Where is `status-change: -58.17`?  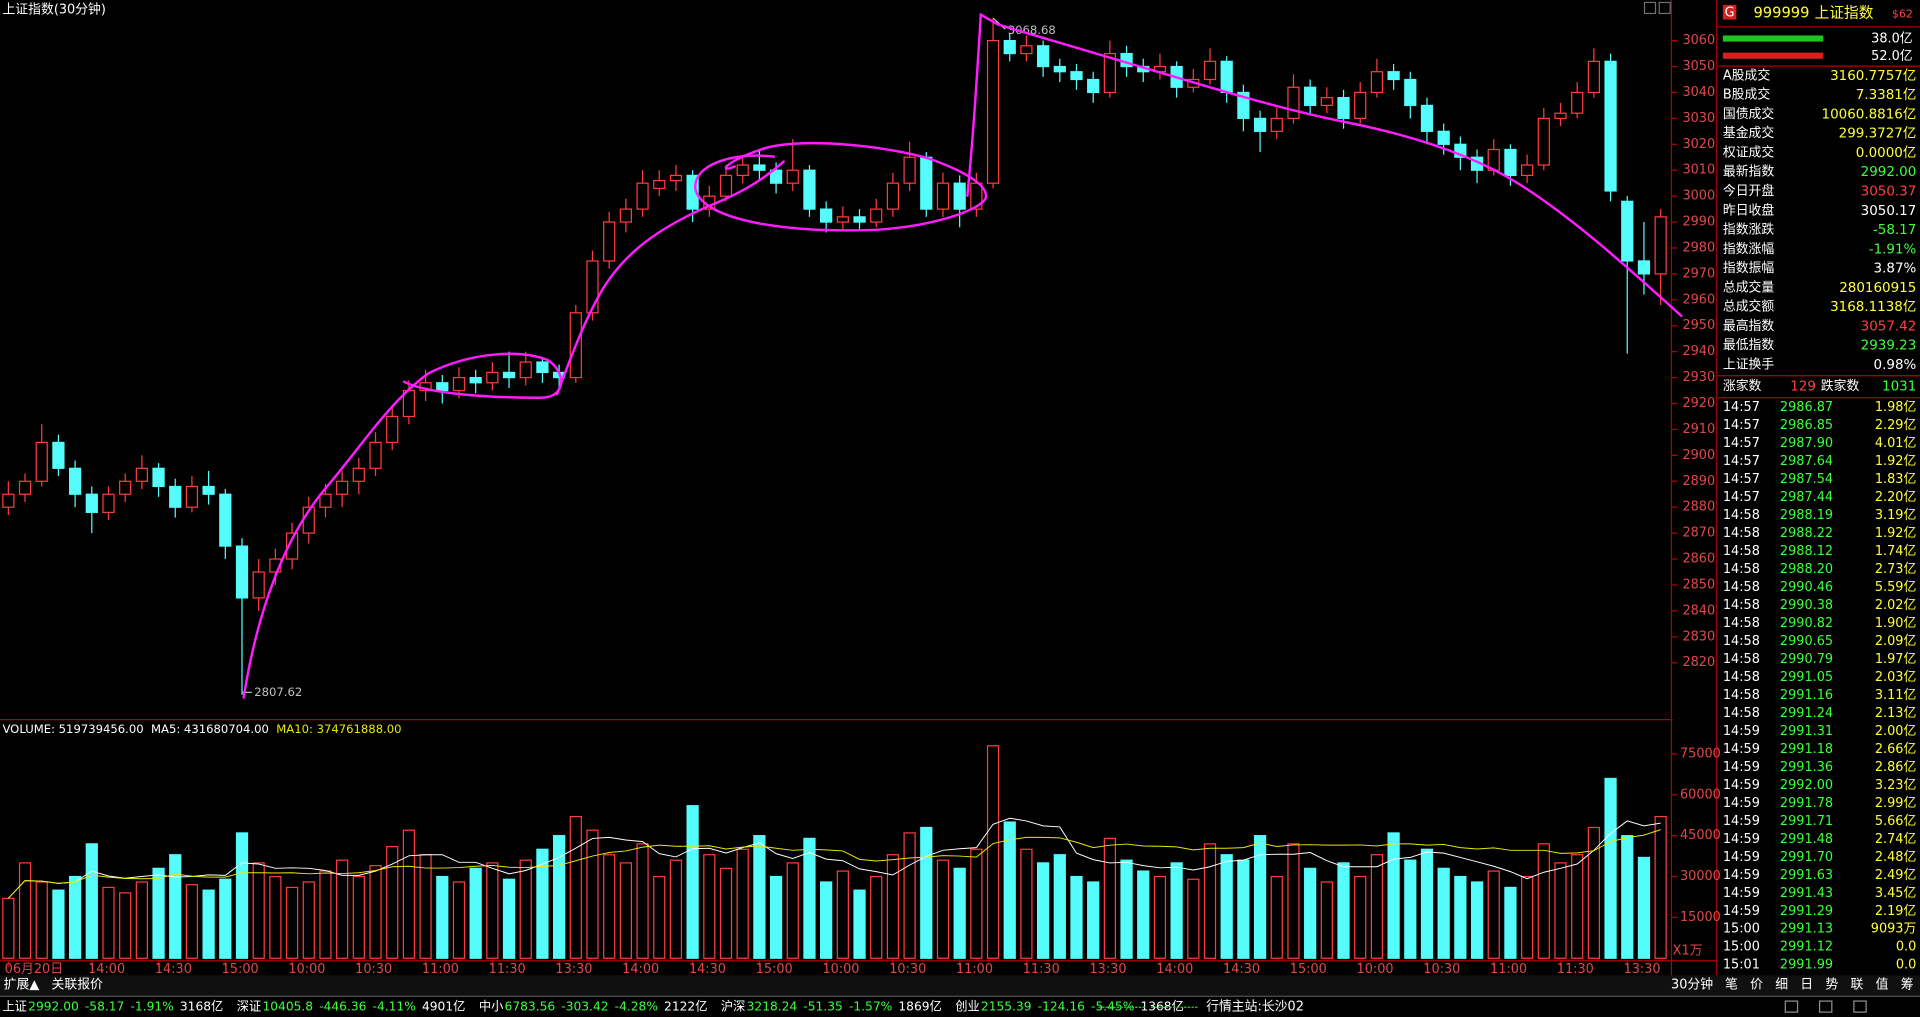
status-change: -58.17 is located at coordinates (104, 1007).